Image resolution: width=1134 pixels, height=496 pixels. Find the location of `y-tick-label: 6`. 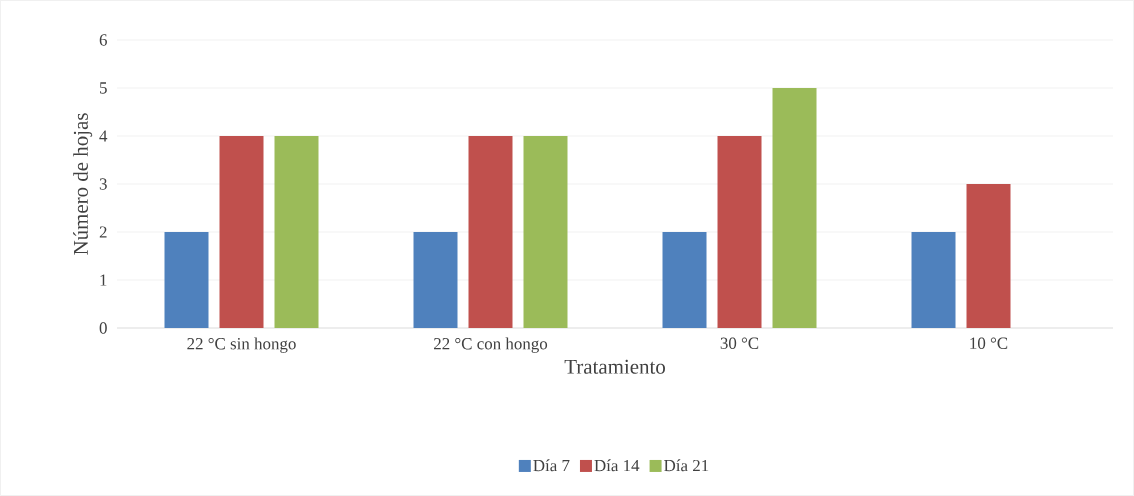

y-tick-label: 6 is located at coordinates (103, 40).